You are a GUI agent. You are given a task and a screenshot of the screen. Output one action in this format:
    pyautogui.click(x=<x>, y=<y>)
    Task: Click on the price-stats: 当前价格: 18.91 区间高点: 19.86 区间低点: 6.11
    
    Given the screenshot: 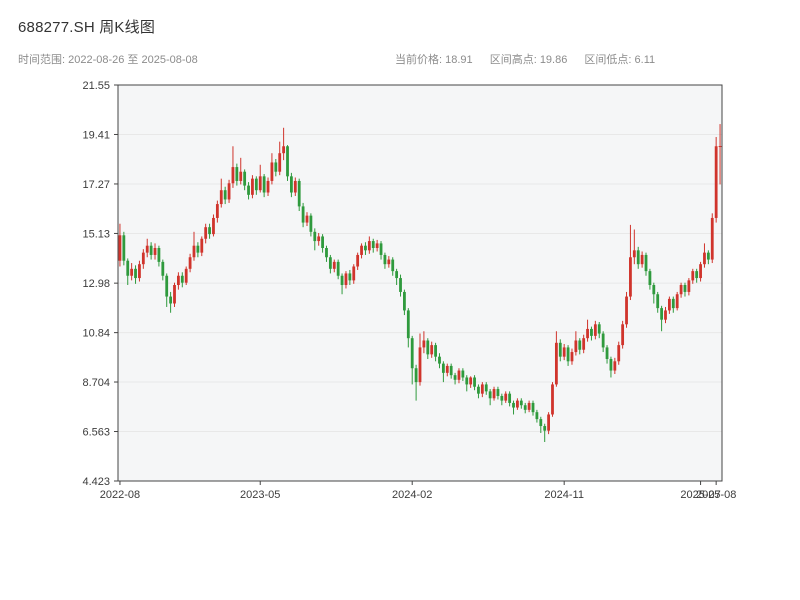 What is the action you would take?
    pyautogui.click(x=532, y=59)
    